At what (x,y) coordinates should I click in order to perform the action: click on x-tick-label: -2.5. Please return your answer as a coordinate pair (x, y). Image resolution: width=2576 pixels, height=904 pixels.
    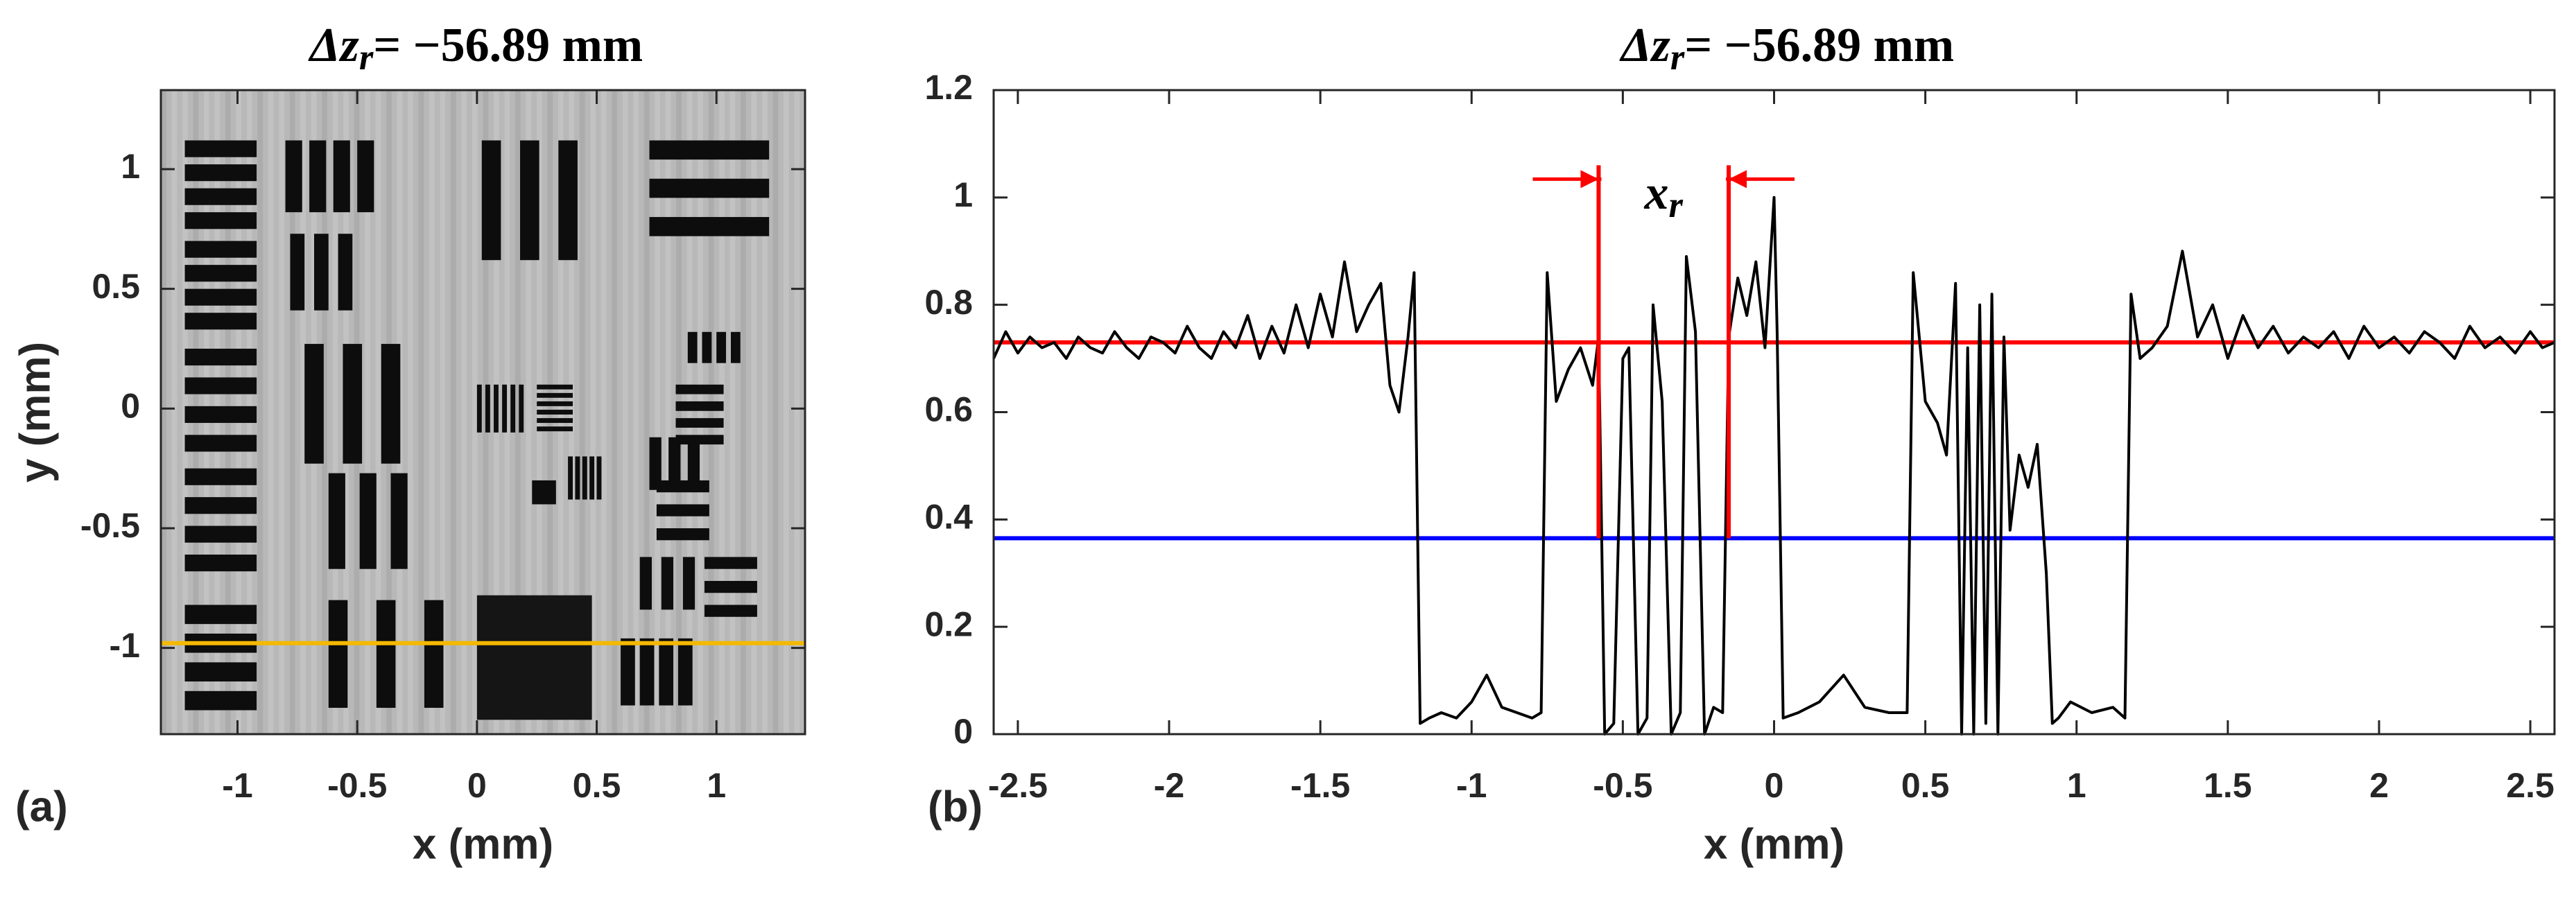
    Looking at the image, I should click on (1018, 786).